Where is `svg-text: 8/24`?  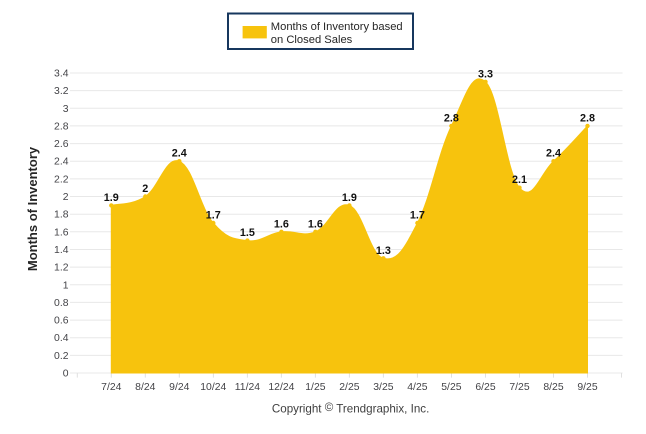
svg-text: 8/24 is located at coordinates (145, 387).